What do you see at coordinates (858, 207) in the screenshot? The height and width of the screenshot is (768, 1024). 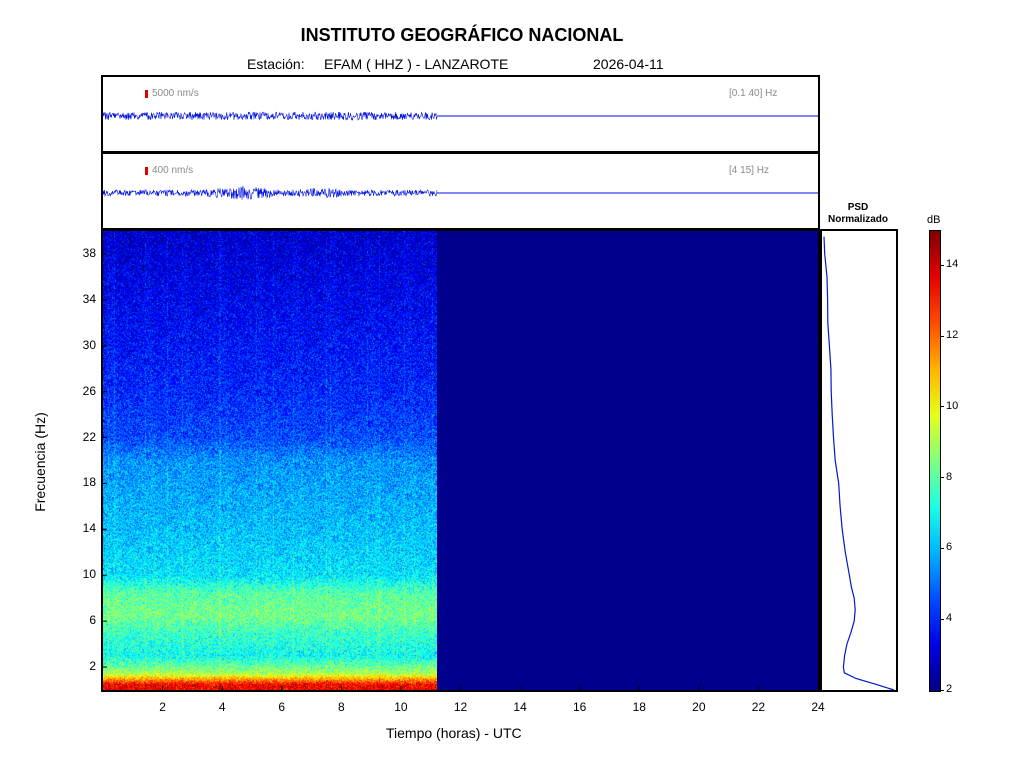 I see `psd-title-line-1: PSD` at bounding box center [858, 207].